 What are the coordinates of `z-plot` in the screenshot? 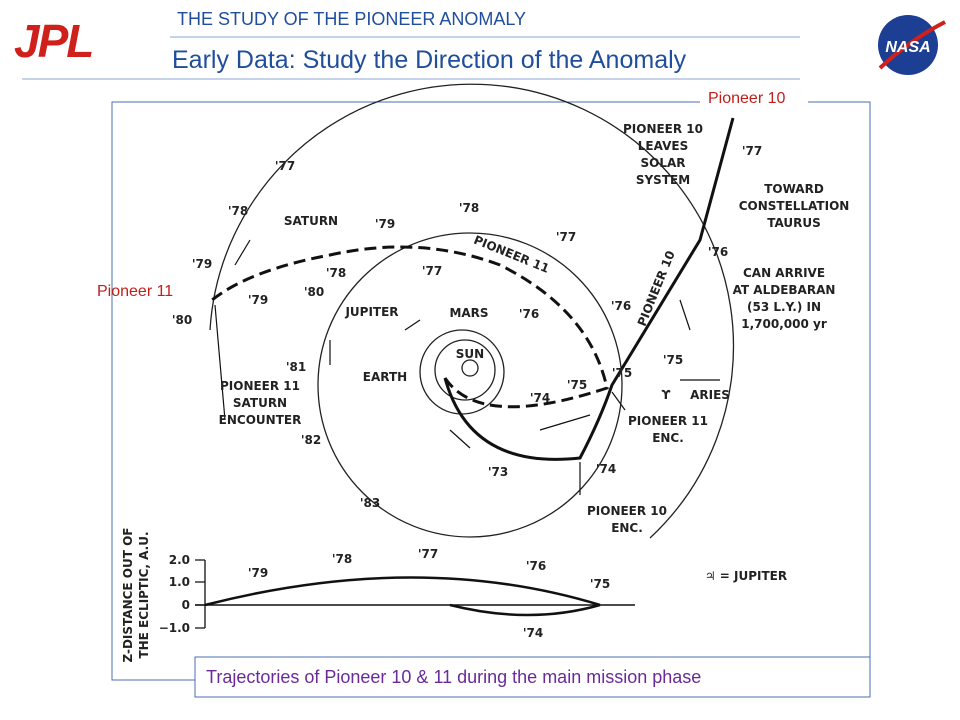 It's located at (415, 594).